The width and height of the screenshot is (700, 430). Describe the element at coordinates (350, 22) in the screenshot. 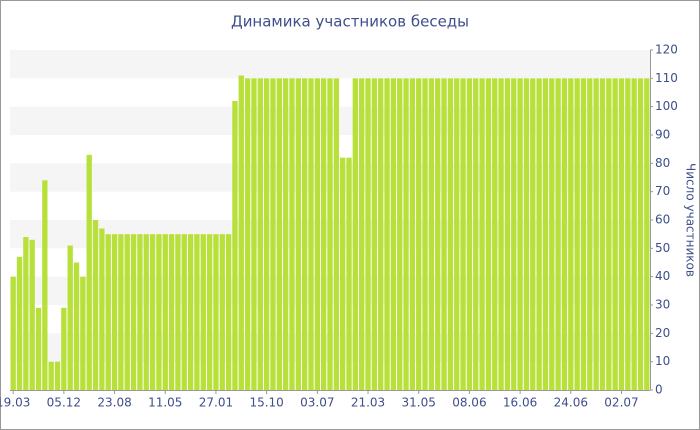

I see `chart-title: Динамика участников беседы` at that location.